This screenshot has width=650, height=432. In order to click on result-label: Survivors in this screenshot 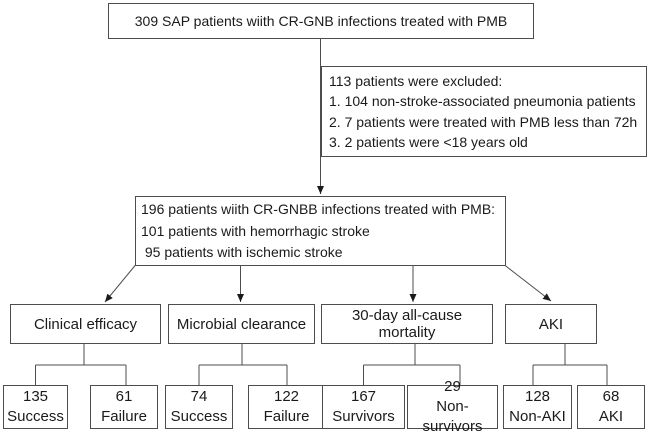, I will do `click(363, 416)`.